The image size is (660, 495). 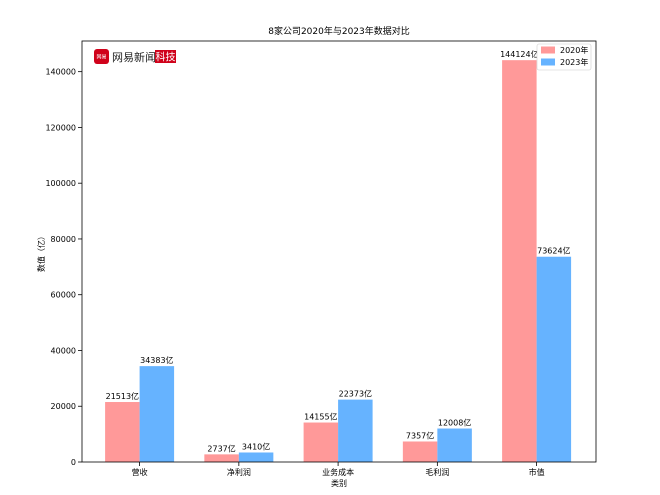 I want to click on x-tick-label: 营收, so click(x=140, y=472).